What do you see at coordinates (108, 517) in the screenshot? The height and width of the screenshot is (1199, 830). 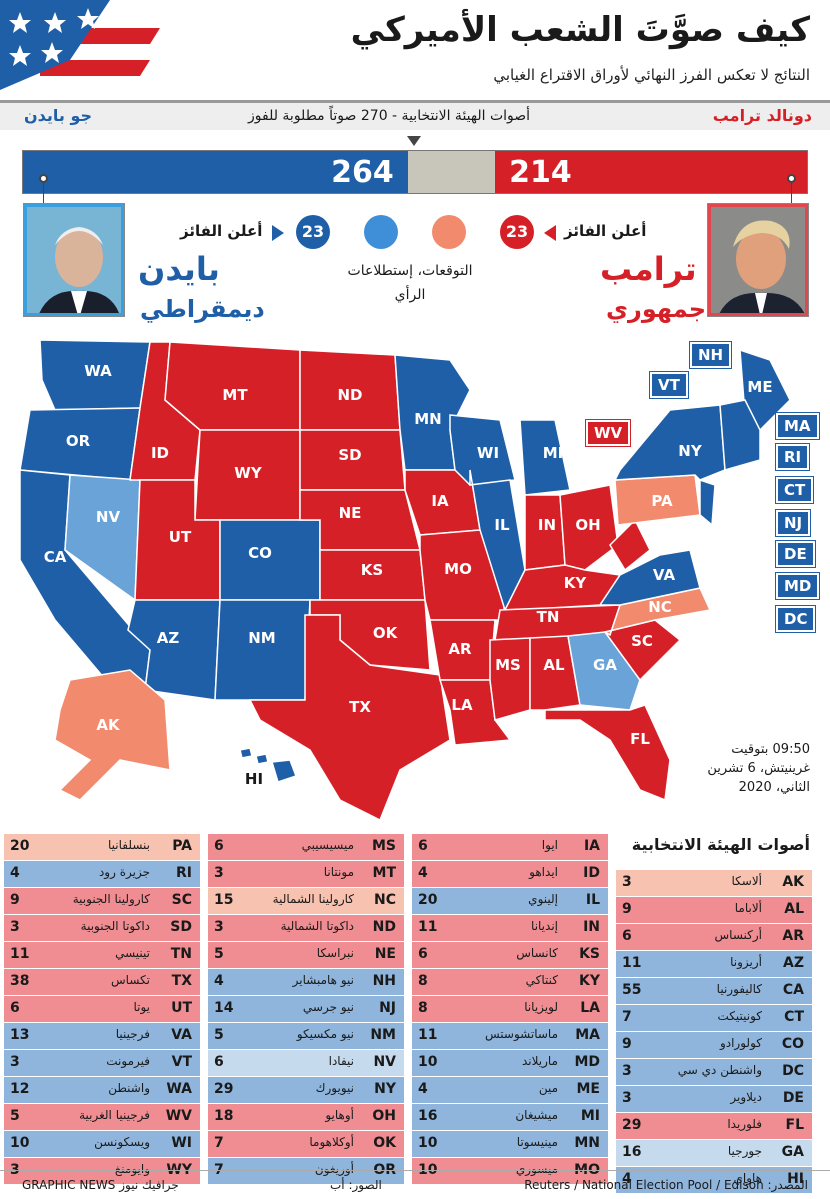 I see `label-NV: NV` at bounding box center [108, 517].